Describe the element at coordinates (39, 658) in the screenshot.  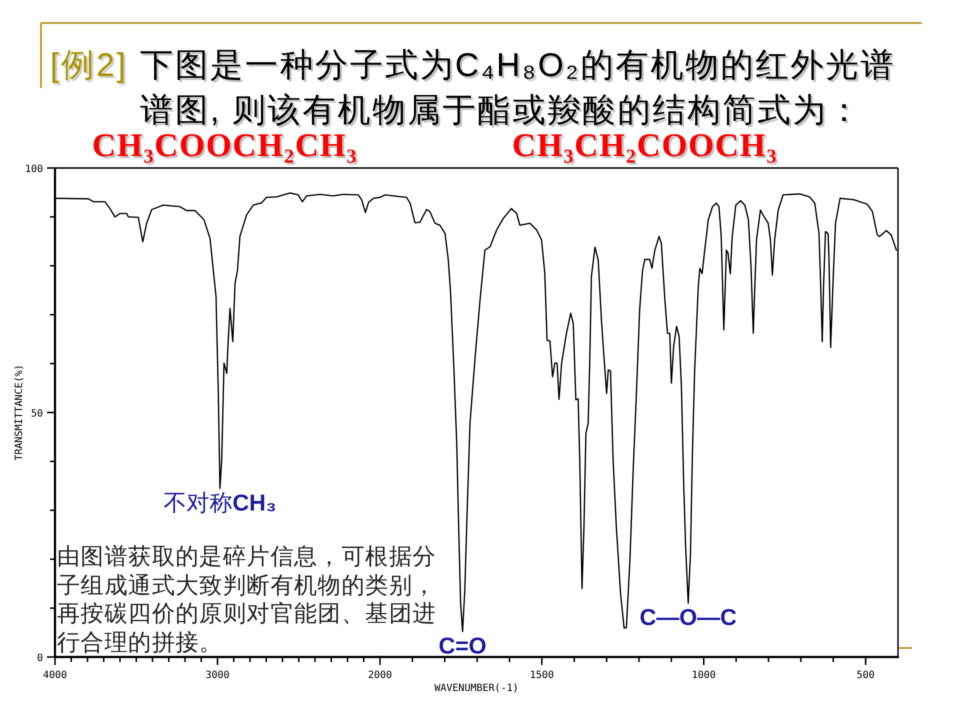
I see `y-tick-label: 0` at that location.